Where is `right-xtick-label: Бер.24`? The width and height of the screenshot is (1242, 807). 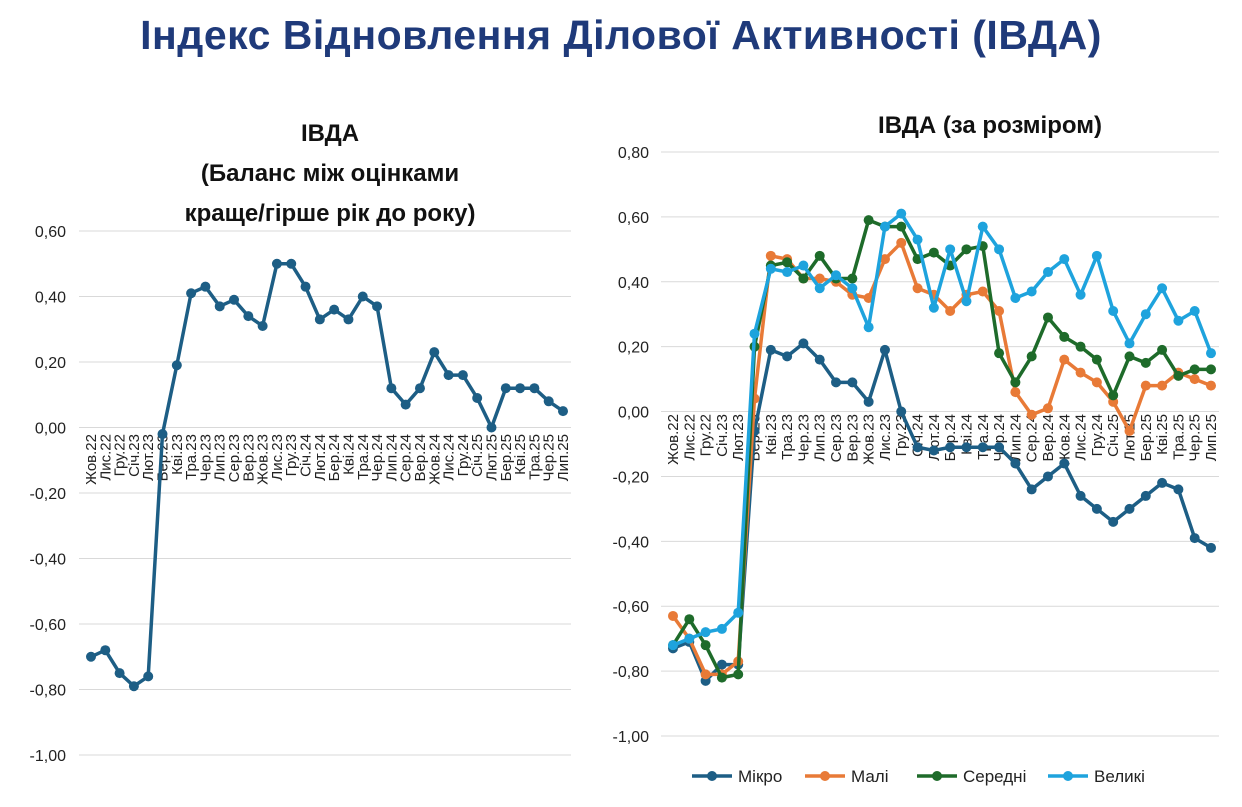 right-xtick-label: Бер.24 is located at coordinates (950, 437).